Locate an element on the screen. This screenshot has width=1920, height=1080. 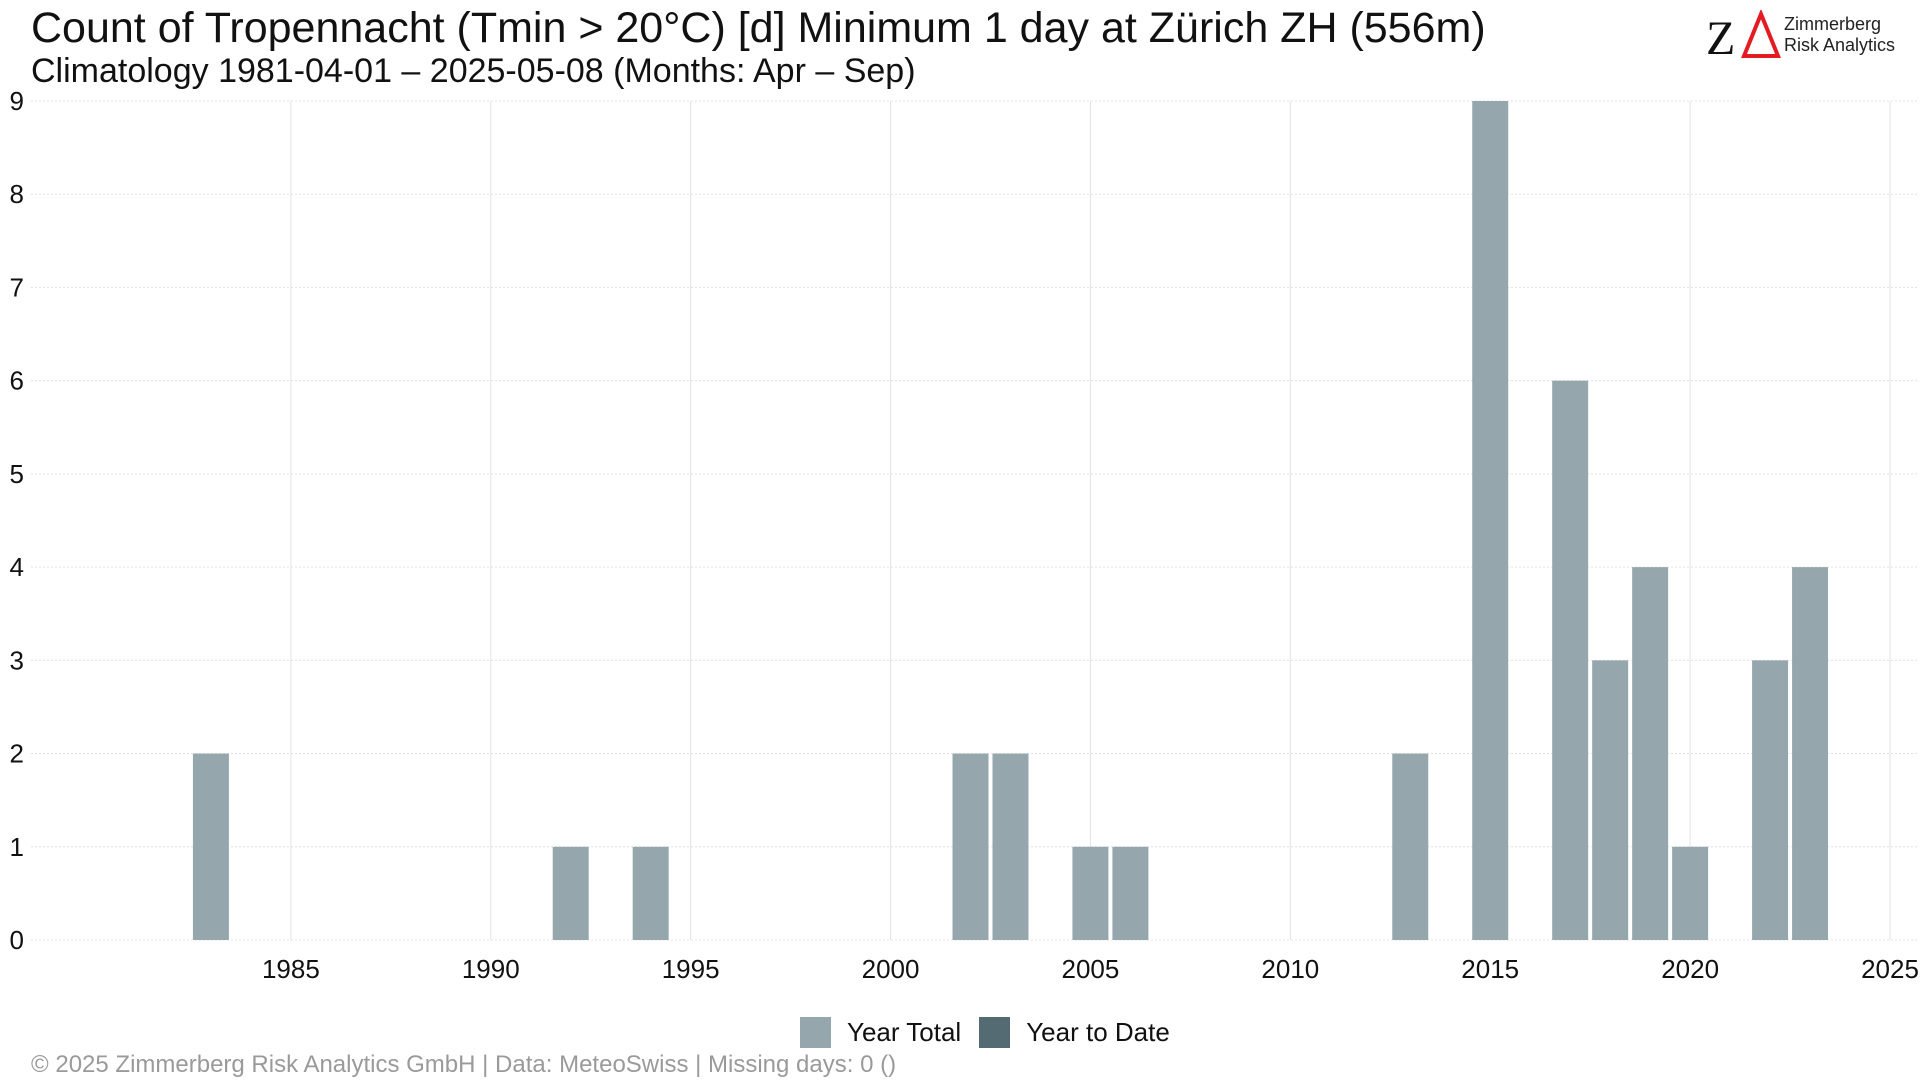
x-tick-label: 2015 is located at coordinates (1490, 969).